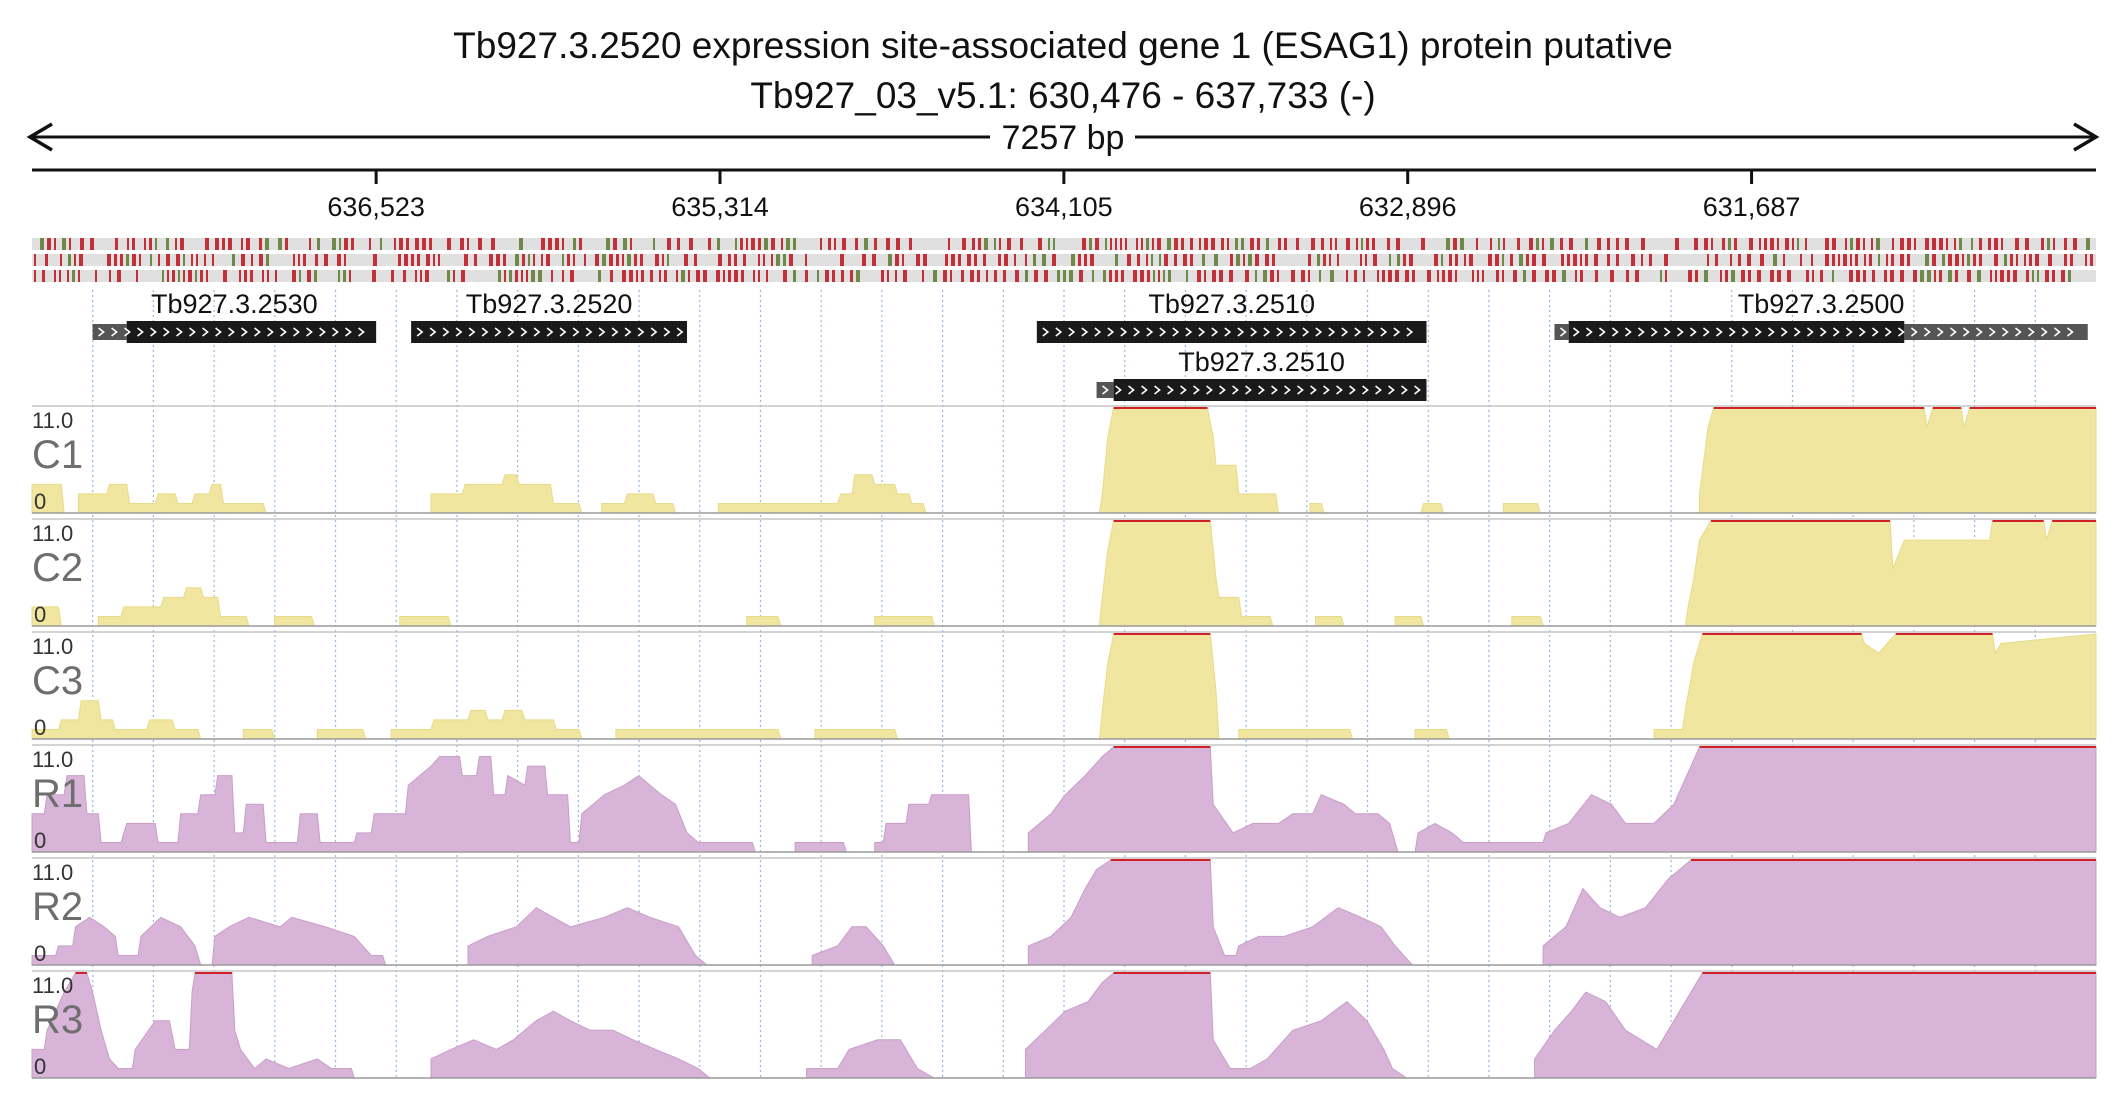  I want to click on track-C1: 11.0 0 C1, so click(1064, 459).